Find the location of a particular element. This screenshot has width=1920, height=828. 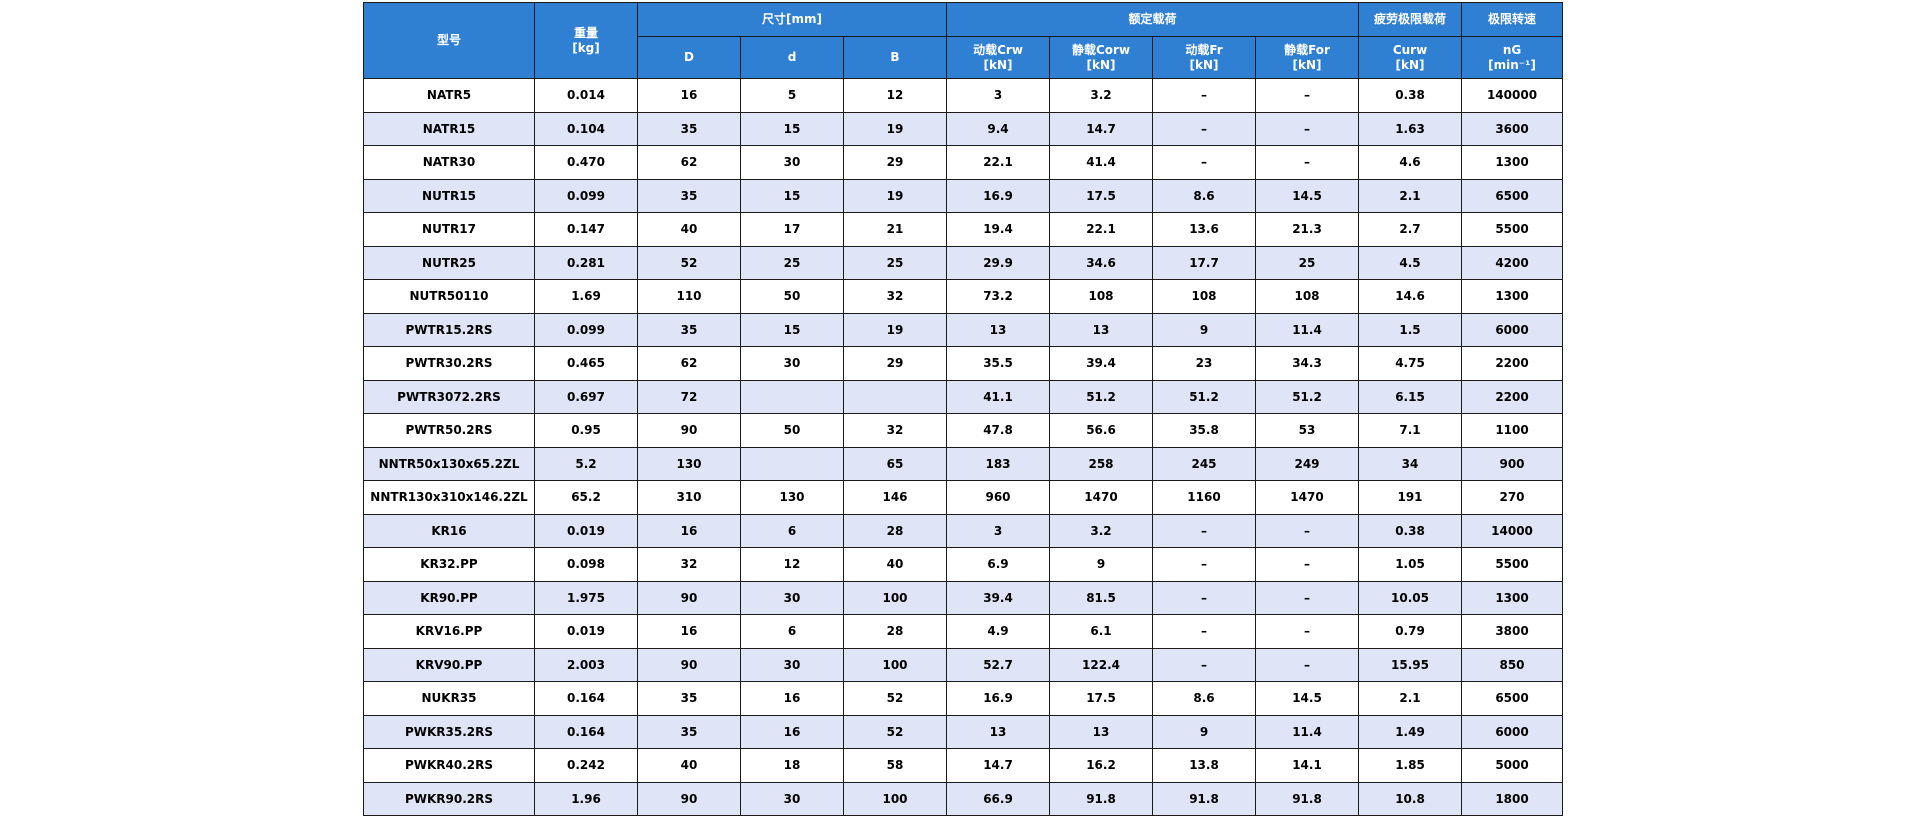

cell-dim-B: 100 is located at coordinates (895, 664).